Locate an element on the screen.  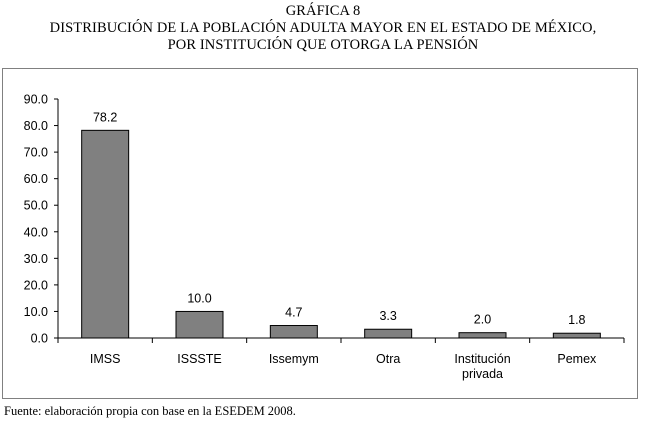
bar-value-label: 4.7 is located at coordinates (293, 313).